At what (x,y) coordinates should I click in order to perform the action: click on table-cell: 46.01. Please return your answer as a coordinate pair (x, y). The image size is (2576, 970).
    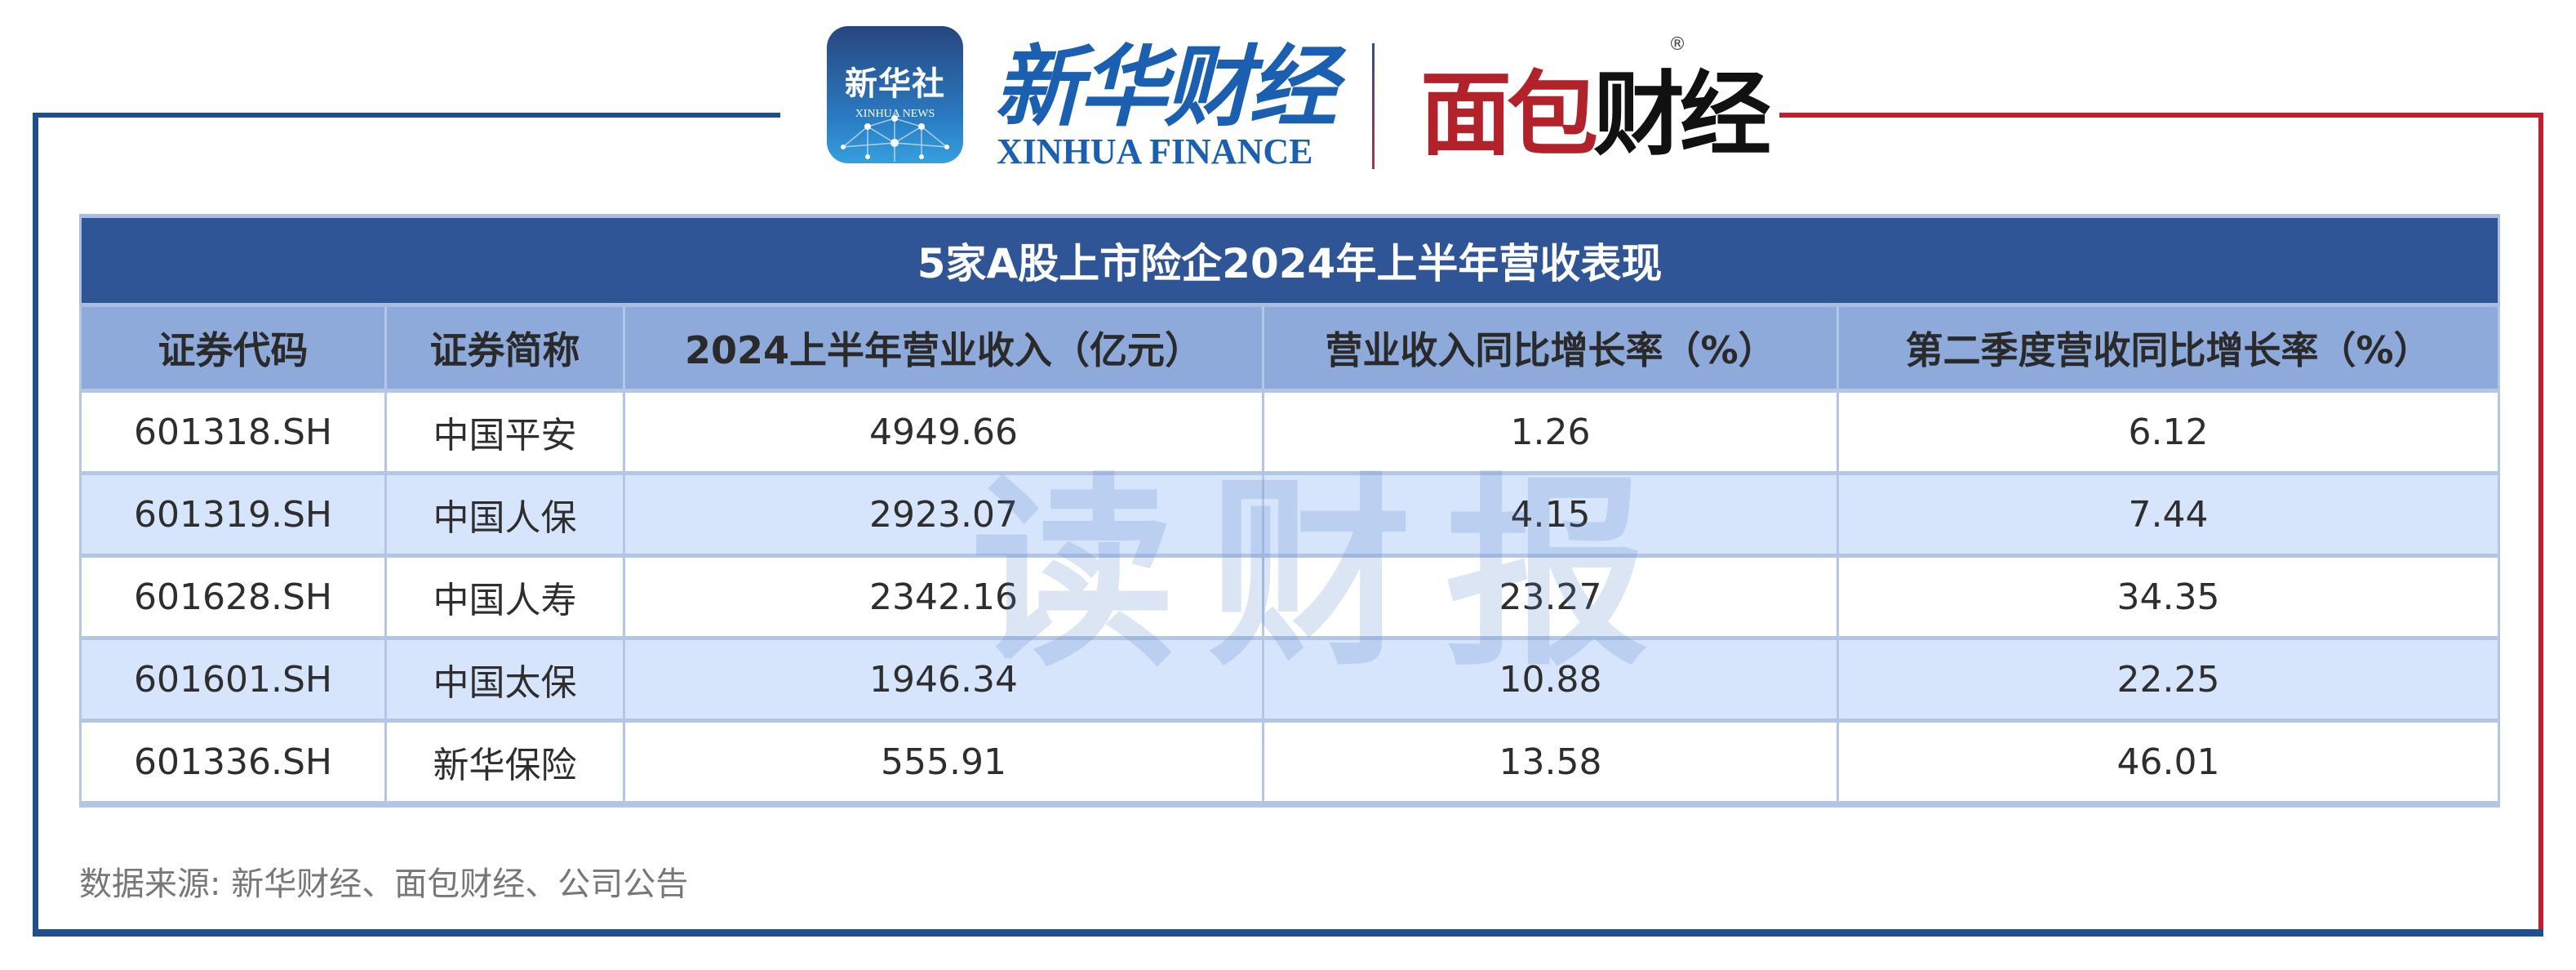
    Looking at the image, I should click on (2168, 764).